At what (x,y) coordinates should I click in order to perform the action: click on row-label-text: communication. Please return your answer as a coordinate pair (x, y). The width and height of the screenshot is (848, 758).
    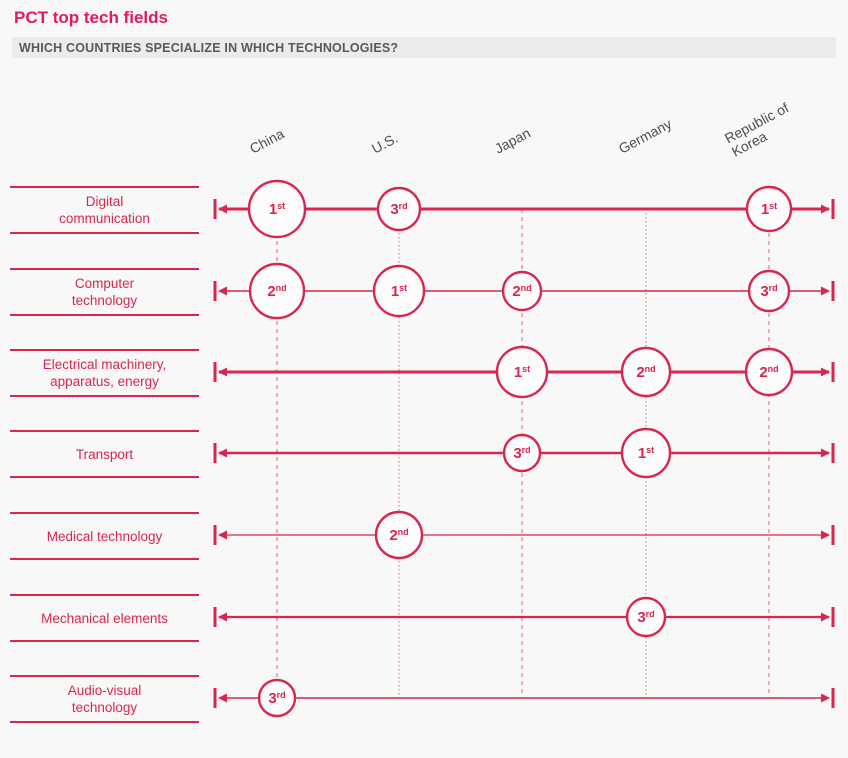
    Looking at the image, I should click on (104, 218).